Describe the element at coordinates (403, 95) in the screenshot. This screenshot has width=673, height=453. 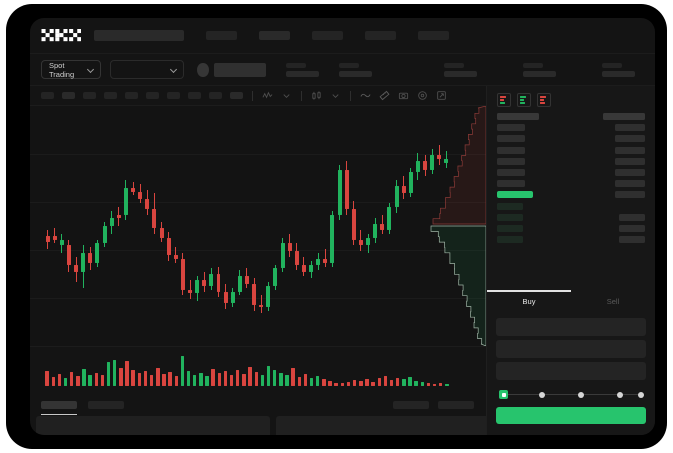
I see `camera-icon` at that location.